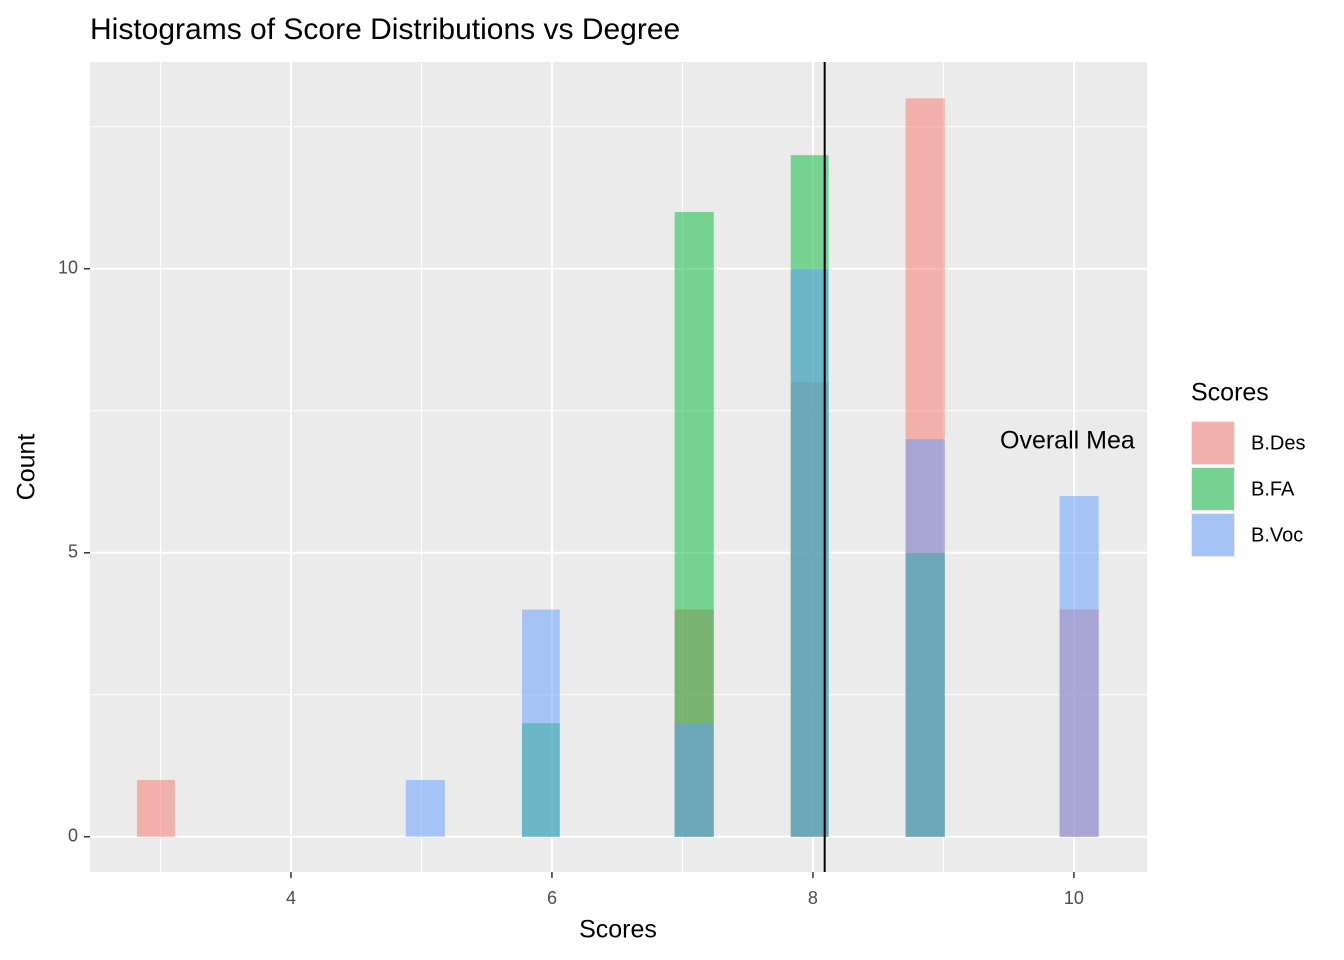  What do you see at coordinates (552, 898) in the screenshot?
I see `x-tick-label: 6` at bounding box center [552, 898].